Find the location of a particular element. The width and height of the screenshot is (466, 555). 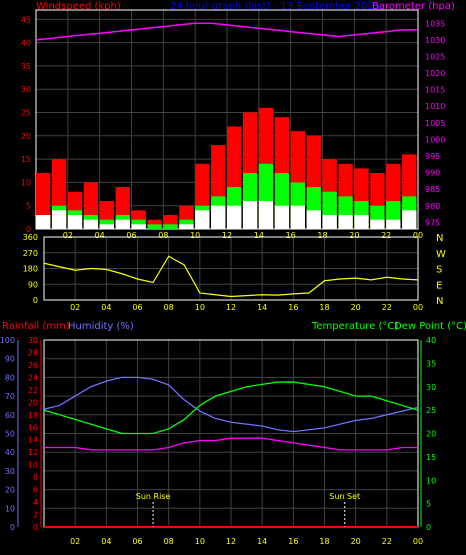

humidity-y-tick-label: 60 is located at coordinates (10, 415).